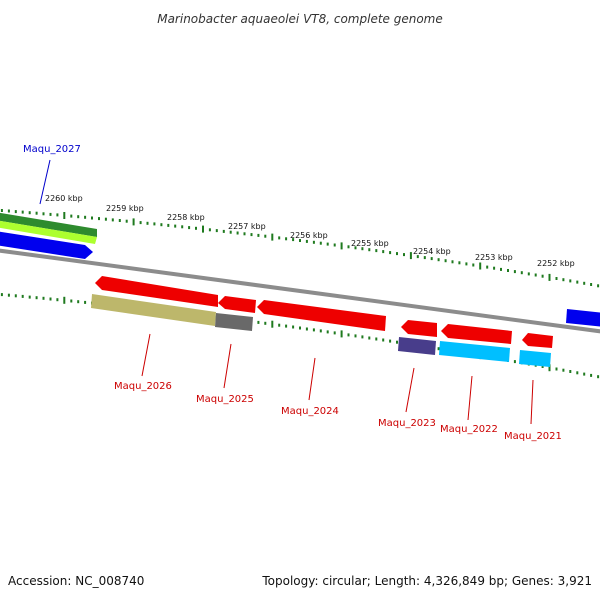 The width and height of the screenshot is (600, 600). Describe the element at coordinates (556, 263) in the screenshot. I see `ruler-label: 2252 kbp` at that location.